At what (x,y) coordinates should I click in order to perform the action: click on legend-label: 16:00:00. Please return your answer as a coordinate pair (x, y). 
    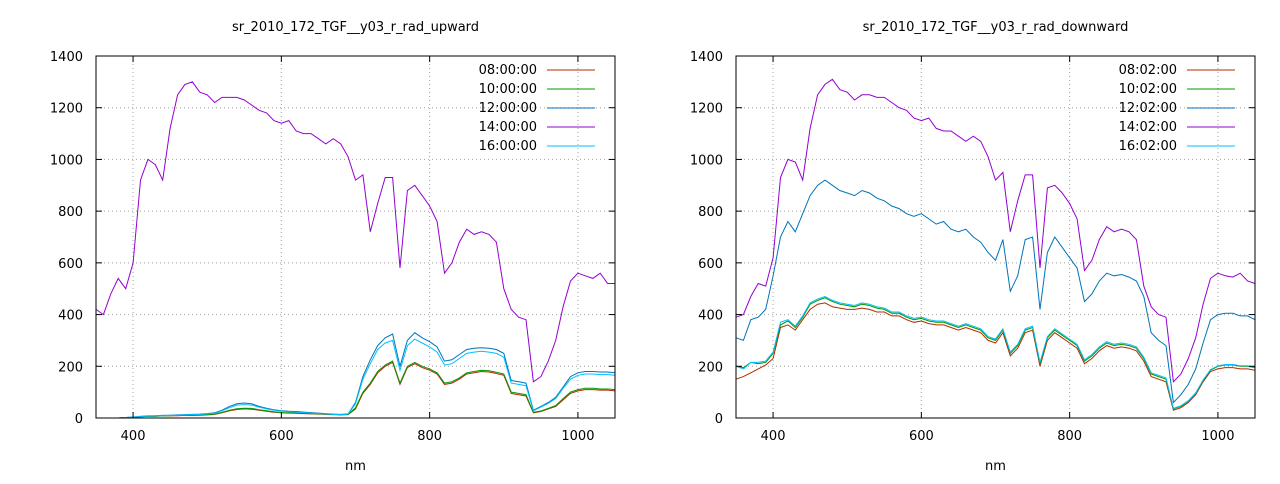
    Looking at the image, I should click on (508, 146).